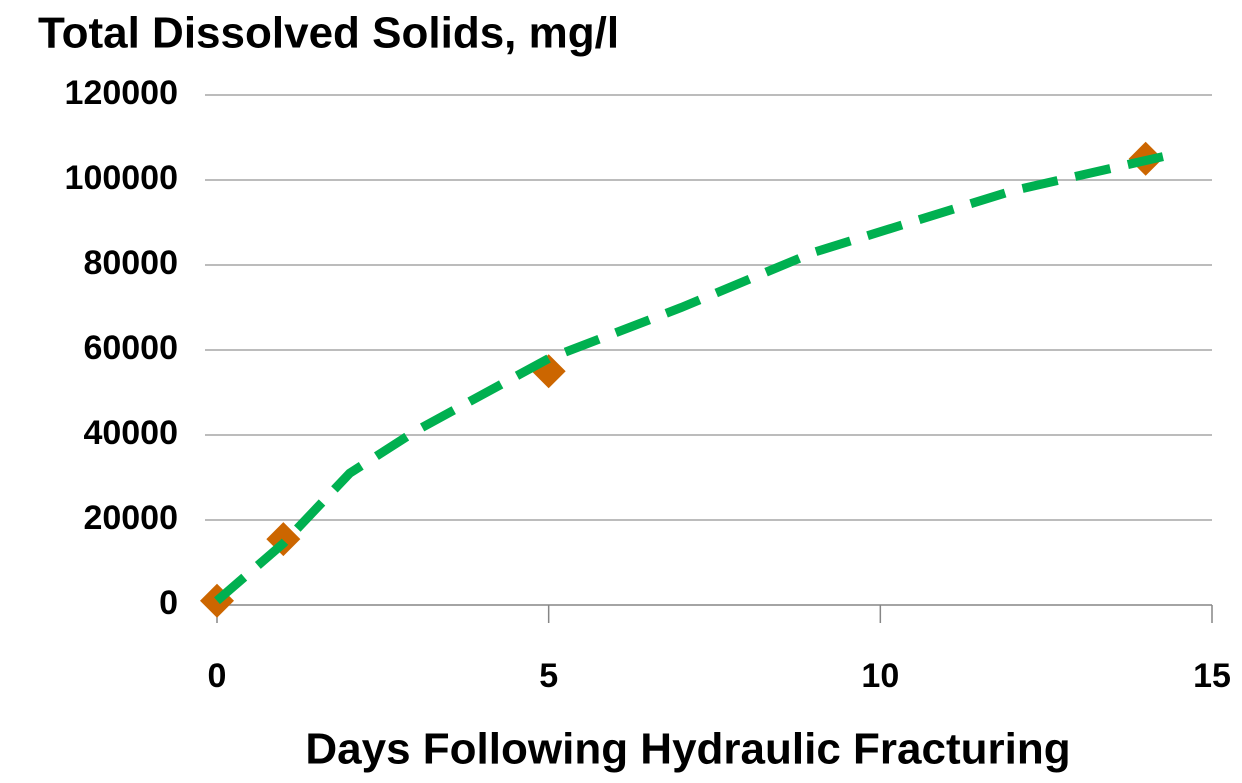 The image size is (1242, 783). What do you see at coordinates (217, 676) in the screenshot?
I see `x-tick-label: 0` at bounding box center [217, 676].